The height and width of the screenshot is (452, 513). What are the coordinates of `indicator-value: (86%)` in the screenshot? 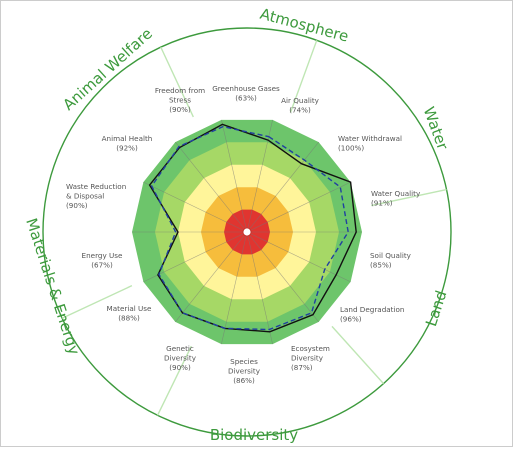 It's located at (244, 380).